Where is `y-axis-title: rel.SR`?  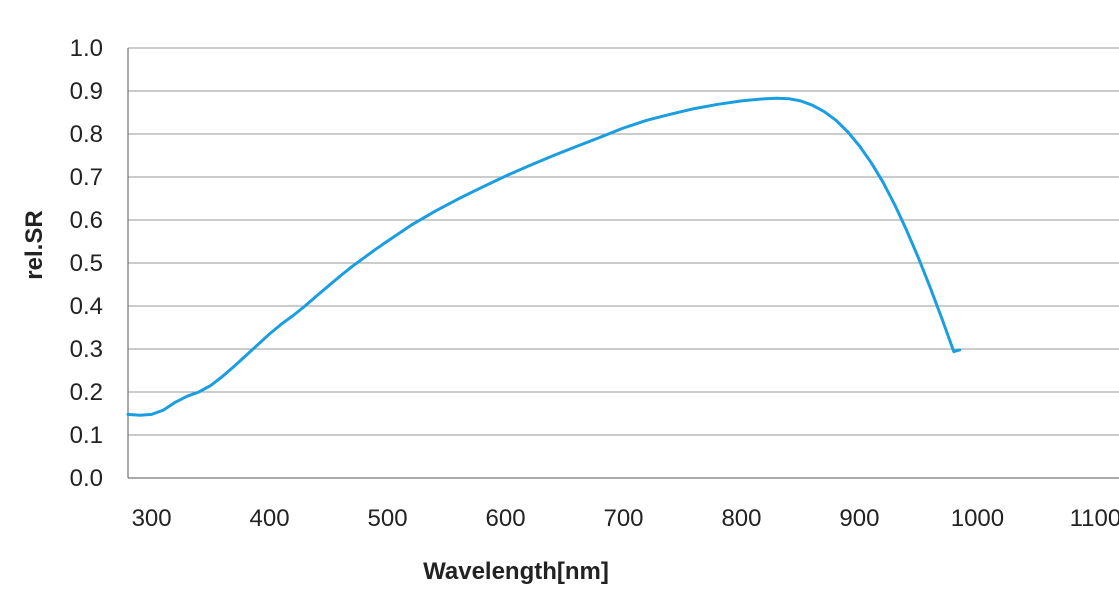
y-axis-title: rel.SR is located at coordinates (34, 244).